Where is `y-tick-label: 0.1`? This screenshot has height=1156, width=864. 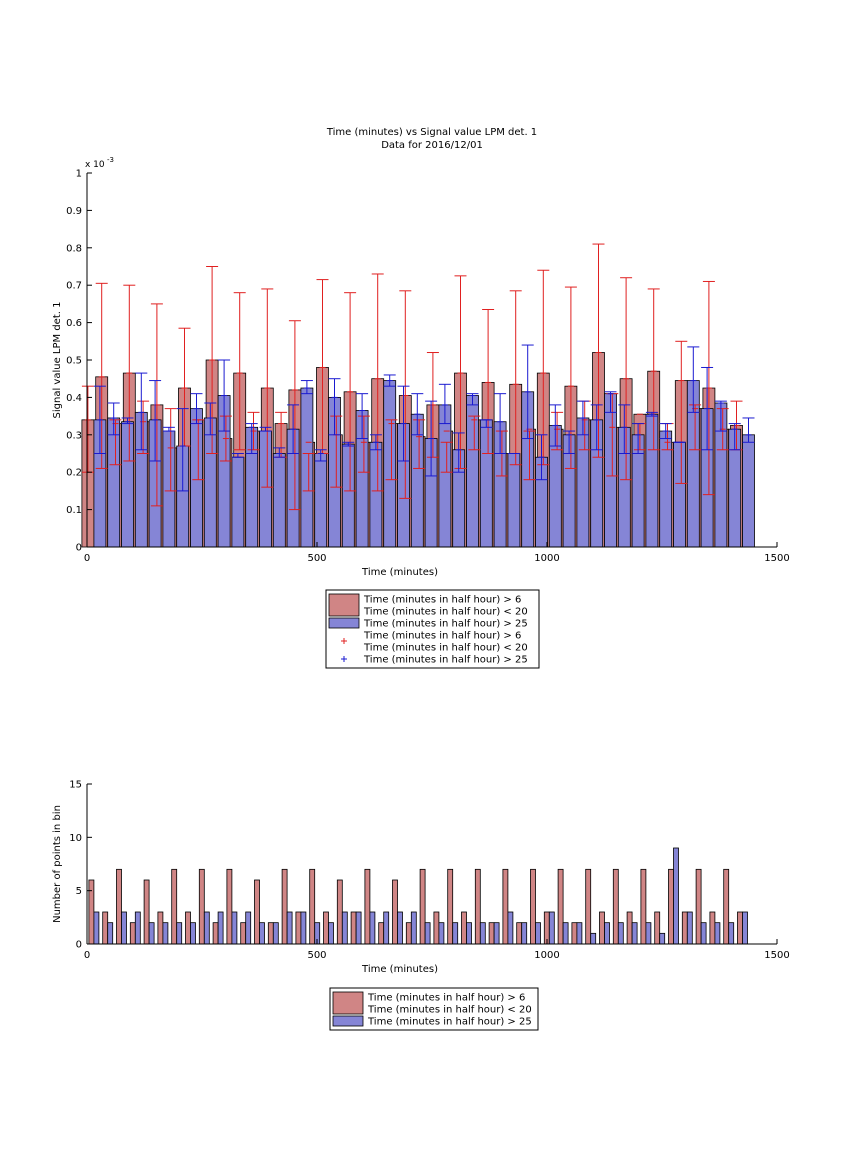 y-tick-label: 0.1 is located at coordinates (74, 510).